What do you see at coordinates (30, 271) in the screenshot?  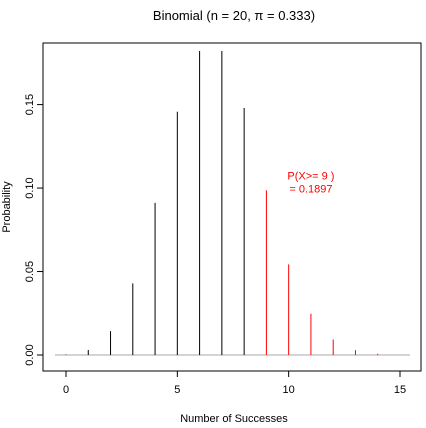 I see `y-tick-label-0.05: 0.05` at bounding box center [30, 271].